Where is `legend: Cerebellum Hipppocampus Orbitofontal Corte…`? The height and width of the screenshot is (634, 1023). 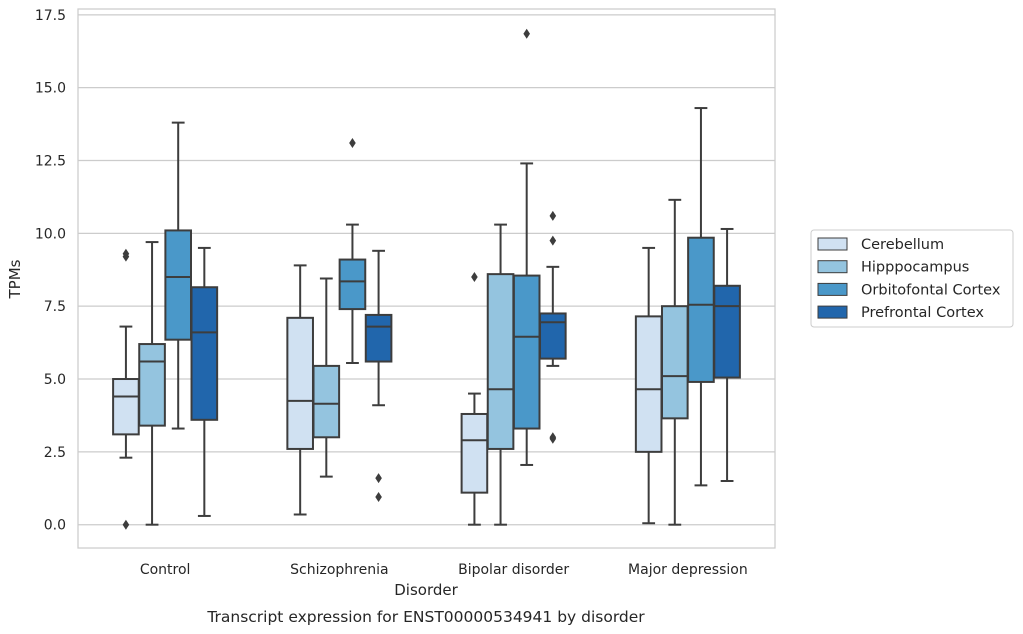 legend: Cerebellum Hipppocampus Orbitofontal Corte… is located at coordinates (912, 278).